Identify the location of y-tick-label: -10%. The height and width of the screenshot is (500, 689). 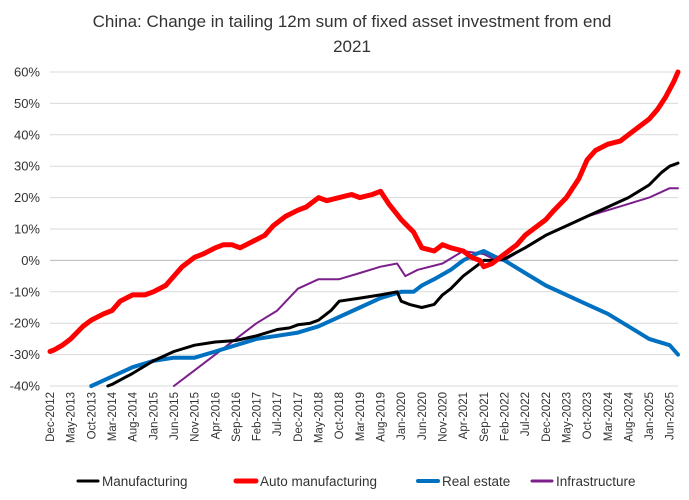
(25, 291).